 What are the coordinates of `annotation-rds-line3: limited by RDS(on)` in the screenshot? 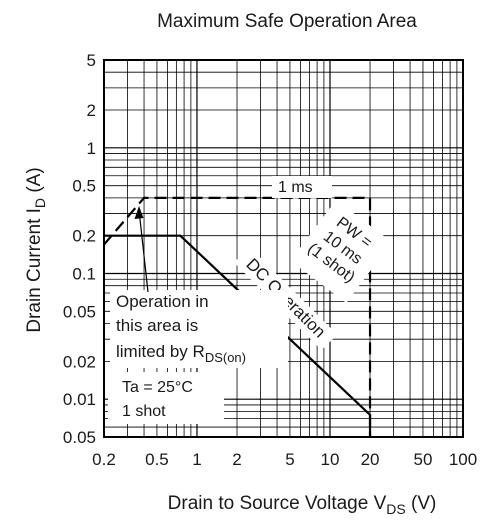 It's located at (181, 353).